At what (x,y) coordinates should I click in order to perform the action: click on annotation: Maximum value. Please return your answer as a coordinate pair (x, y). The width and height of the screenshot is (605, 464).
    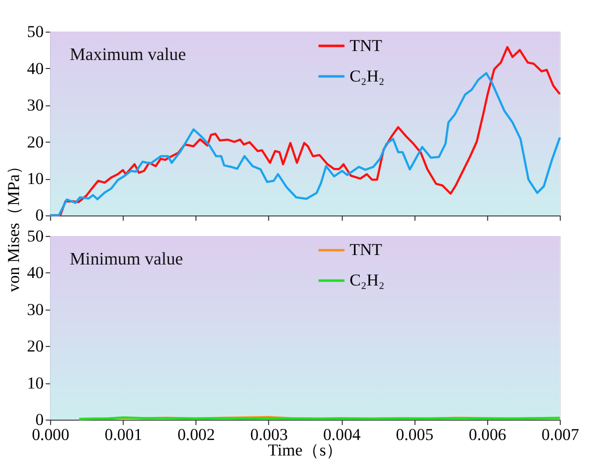
    Looking at the image, I should click on (128, 54).